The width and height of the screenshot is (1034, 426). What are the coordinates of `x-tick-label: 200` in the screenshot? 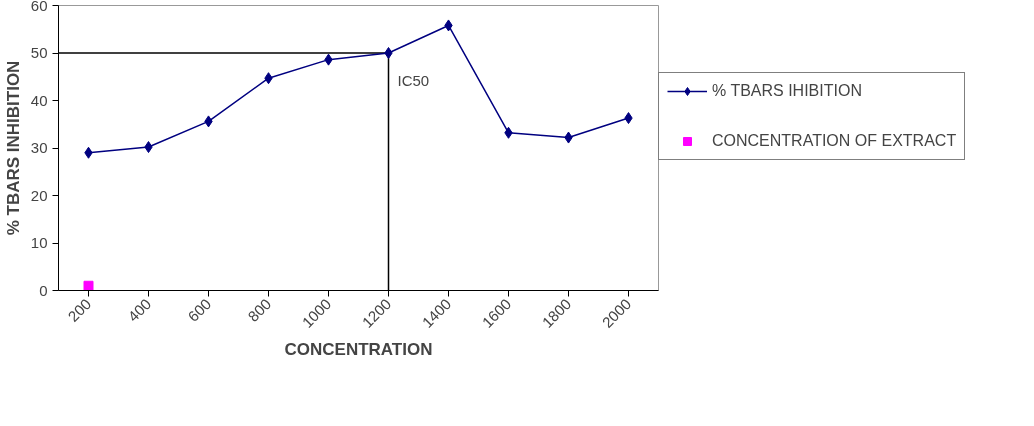 It's located at (79, 310).